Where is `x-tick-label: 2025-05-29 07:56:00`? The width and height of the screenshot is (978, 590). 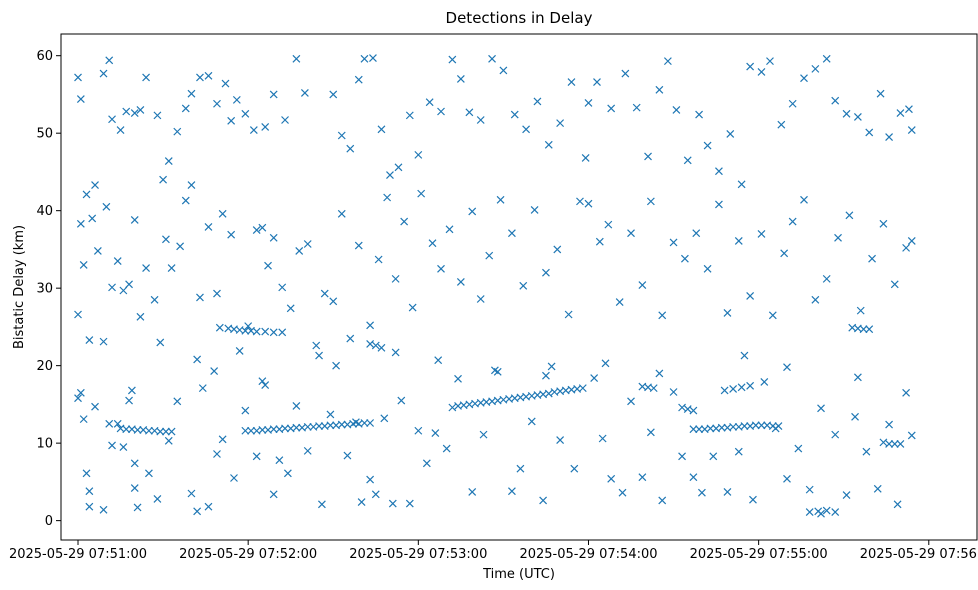
x-tick-label: 2025-05-29 07:56:00 is located at coordinates (919, 554).